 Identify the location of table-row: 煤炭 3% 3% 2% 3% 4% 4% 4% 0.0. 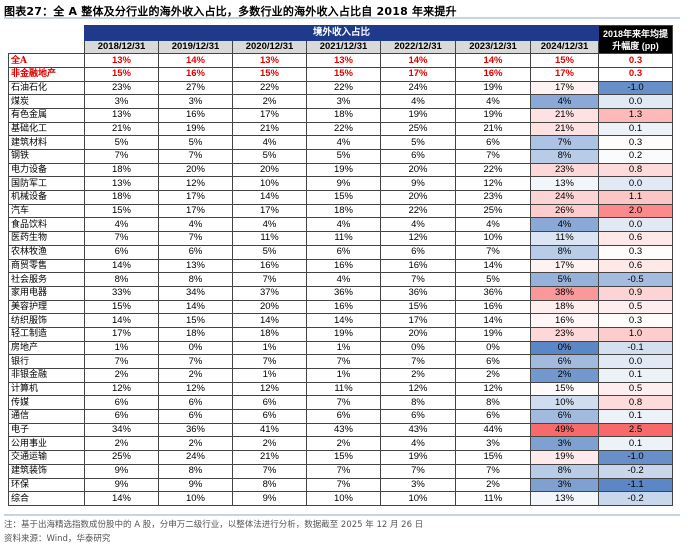
(340, 101).